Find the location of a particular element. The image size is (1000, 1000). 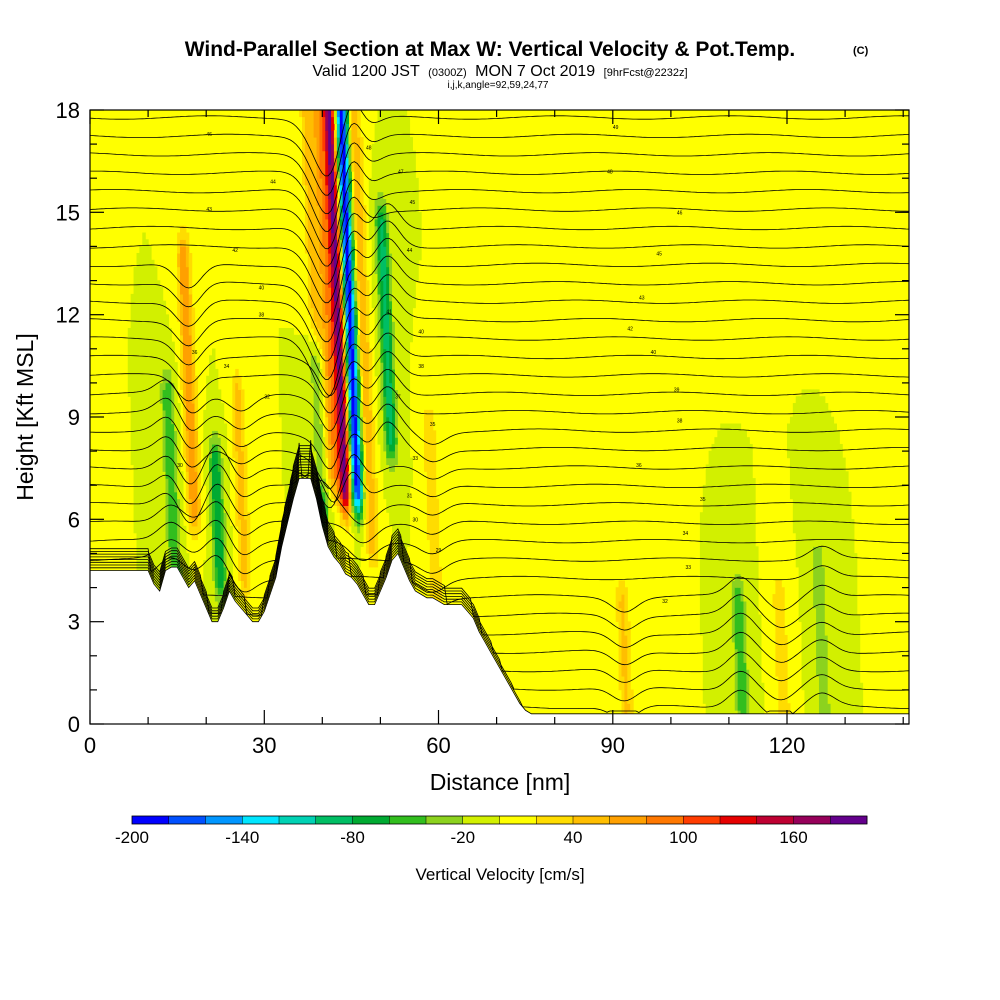

theta-contour-label: 36 is located at coordinates (639, 466).